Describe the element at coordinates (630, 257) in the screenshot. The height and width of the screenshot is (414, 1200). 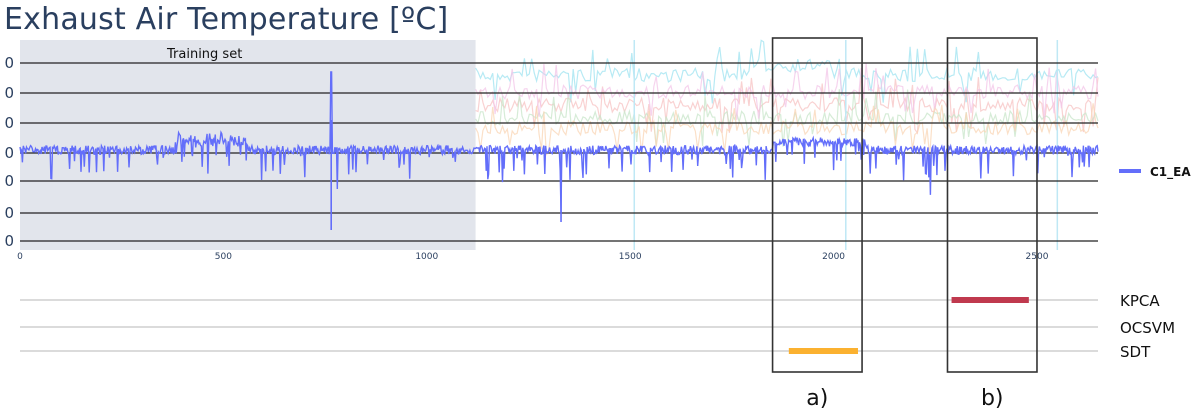
I see `x-tick-label: 1500` at that location.